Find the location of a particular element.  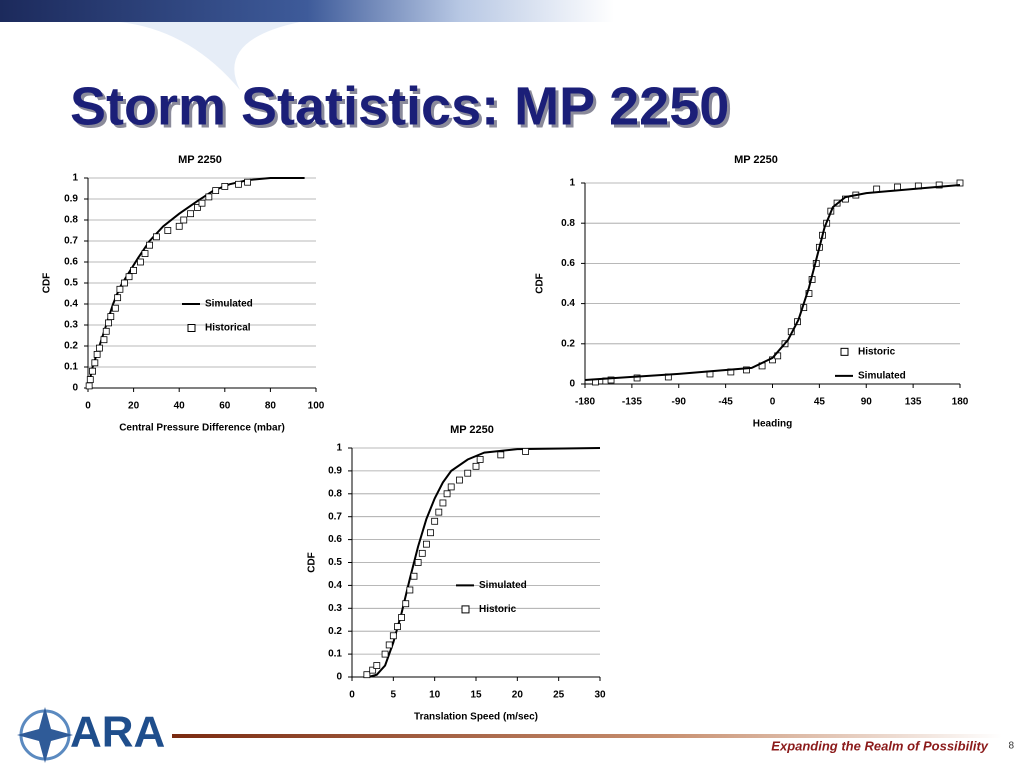

logo-star is located at coordinates (45, 735).